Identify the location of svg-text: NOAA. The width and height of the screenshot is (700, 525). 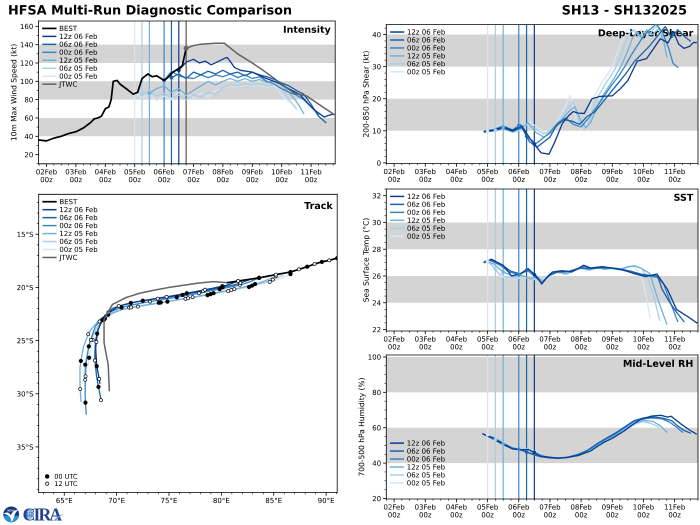
(11, 511).